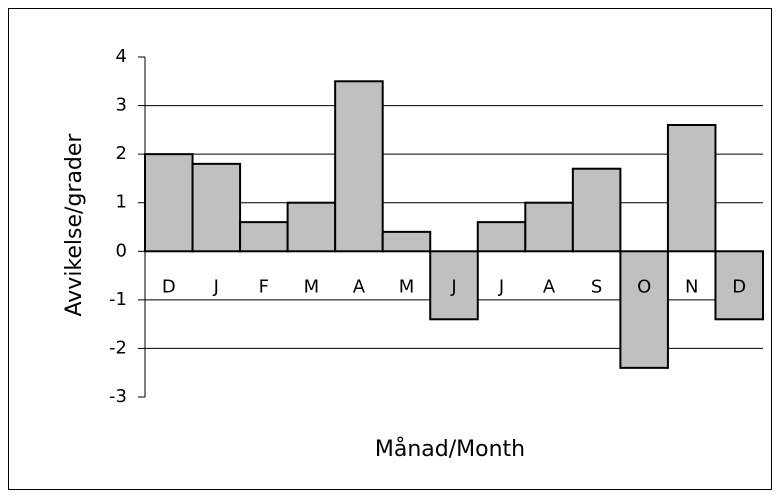 The width and height of the screenshot is (780, 498). Describe the element at coordinates (118, 299) in the screenshot. I see `y-tick-label: -1` at that location.